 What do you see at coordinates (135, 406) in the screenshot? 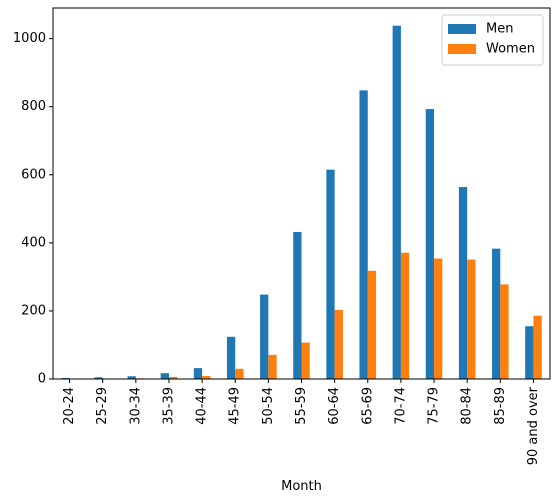
I see `x-tick-label: 30-34` at bounding box center [135, 406].